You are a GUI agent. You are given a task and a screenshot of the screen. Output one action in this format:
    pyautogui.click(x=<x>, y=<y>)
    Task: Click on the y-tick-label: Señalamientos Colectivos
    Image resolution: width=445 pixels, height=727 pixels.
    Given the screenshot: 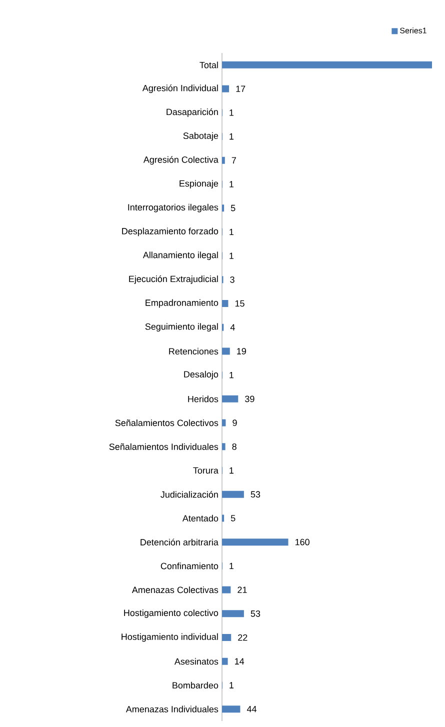 What is the action you would take?
    pyautogui.click(x=166, y=422)
    